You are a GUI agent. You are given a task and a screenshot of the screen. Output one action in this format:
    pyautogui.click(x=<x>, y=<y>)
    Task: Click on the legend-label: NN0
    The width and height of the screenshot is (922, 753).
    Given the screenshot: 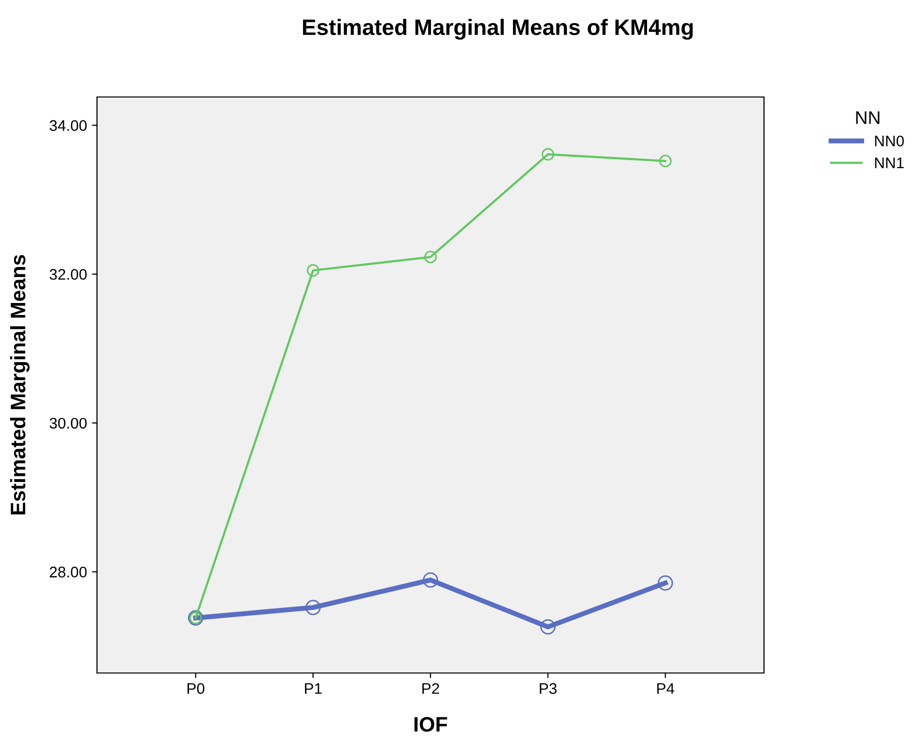 What is the action you would take?
    pyautogui.click(x=889, y=141)
    